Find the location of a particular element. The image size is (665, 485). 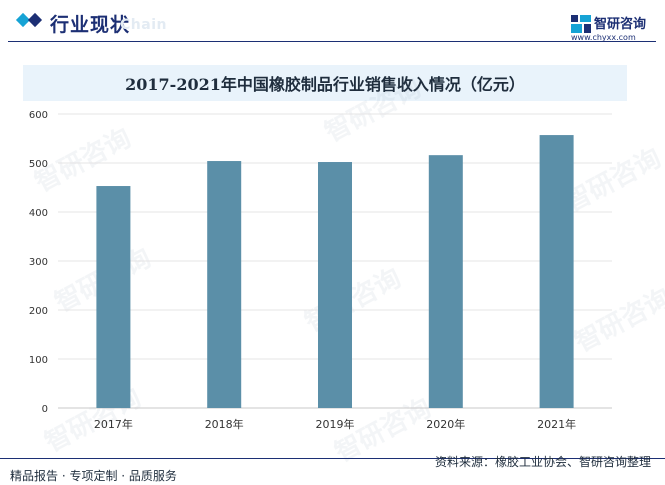

section-title: 行业现状 is located at coordinates (90, 25).